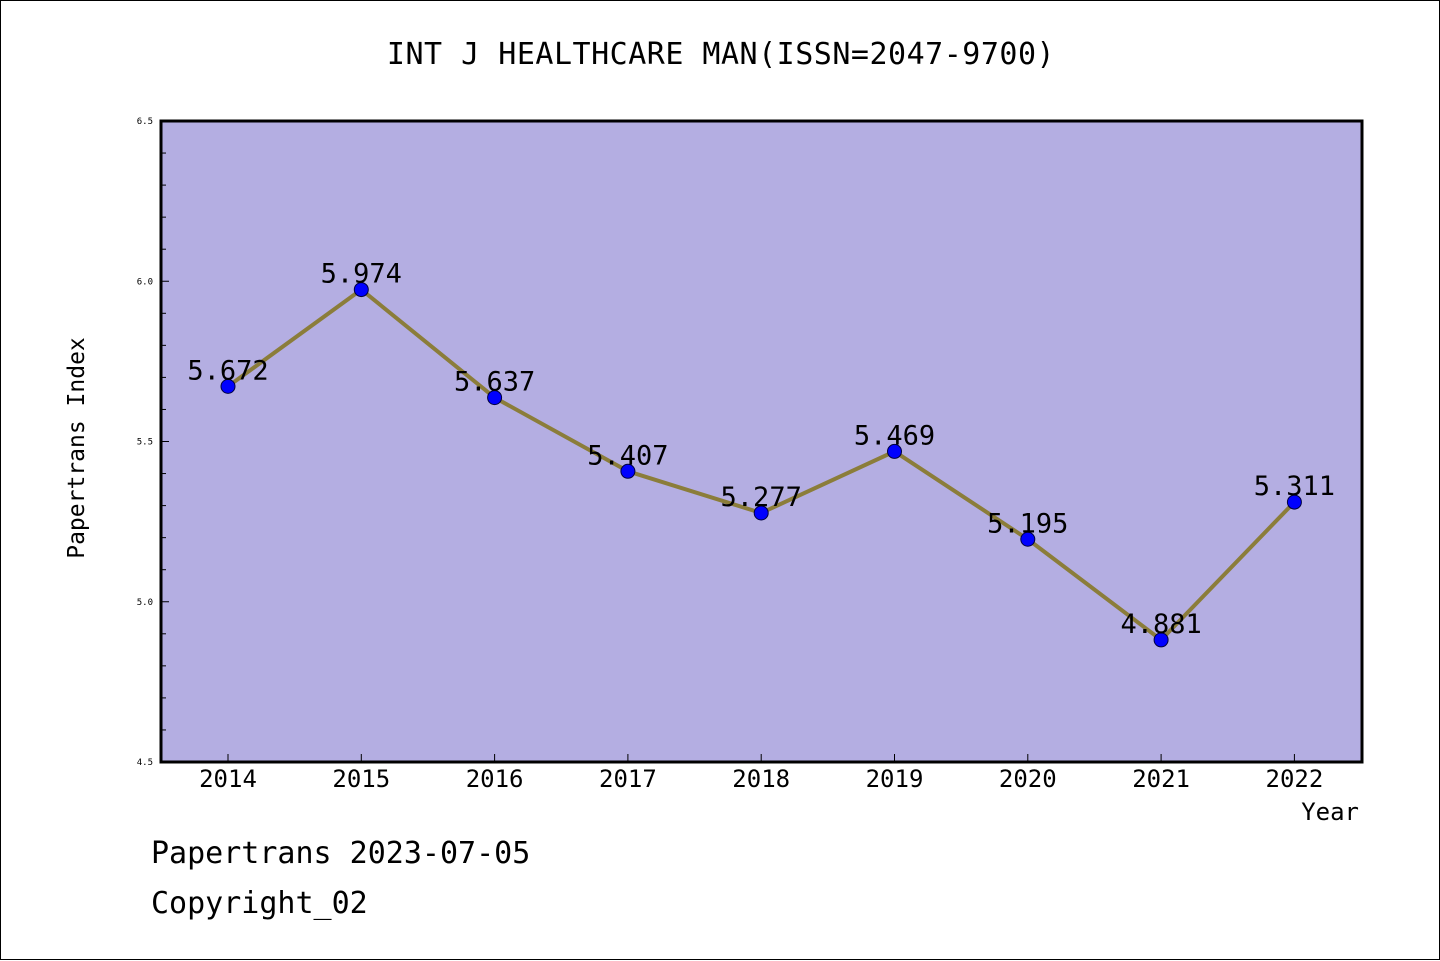 The height and width of the screenshot is (961, 1440). I want to click on data-label: 5.277, so click(761, 497).